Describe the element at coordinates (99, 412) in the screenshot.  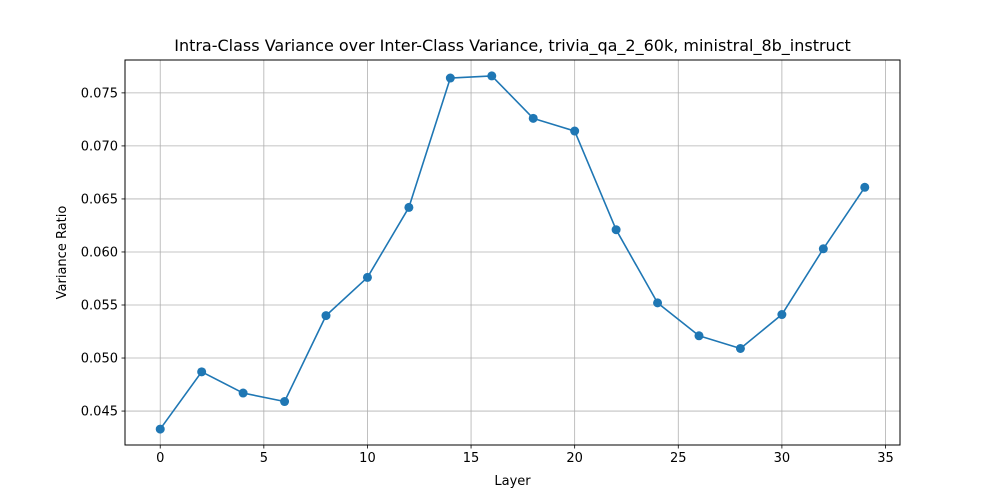
I see `y-tick-label: 0.045` at that location.